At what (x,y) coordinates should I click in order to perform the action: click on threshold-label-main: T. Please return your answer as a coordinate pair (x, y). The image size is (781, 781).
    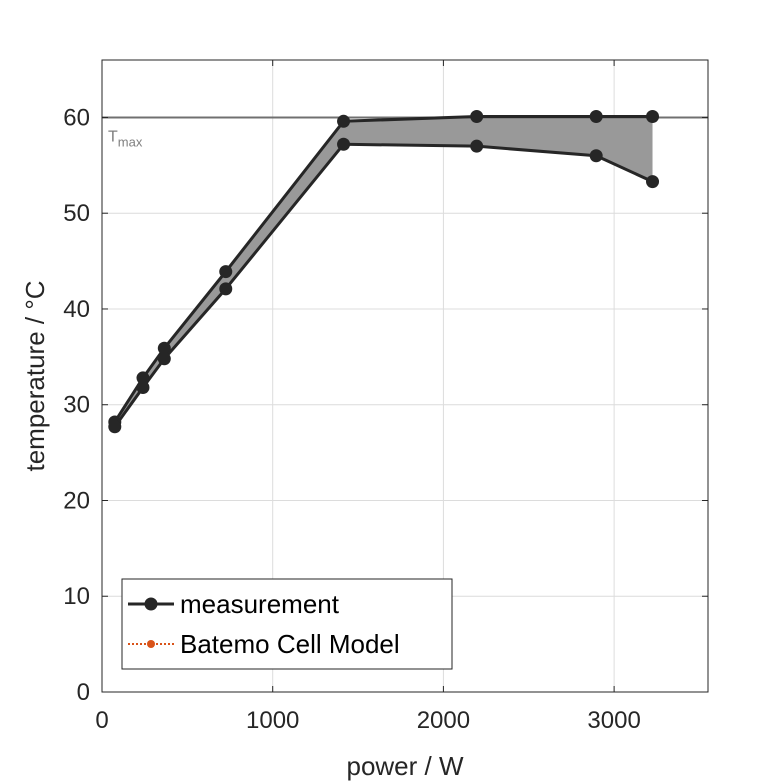
    Looking at the image, I should click on (113, 136).